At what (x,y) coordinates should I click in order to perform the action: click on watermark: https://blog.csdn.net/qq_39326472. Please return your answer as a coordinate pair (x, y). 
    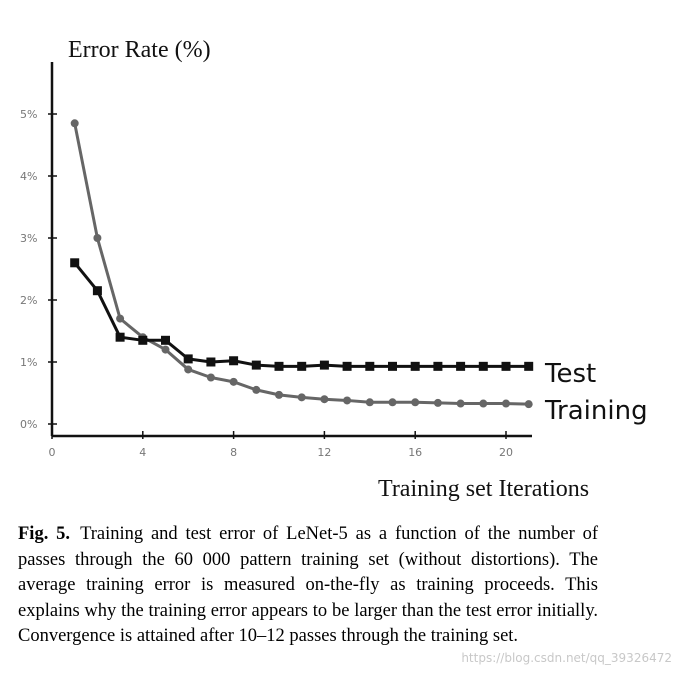
    Looking at the image, I should click on (566, 658).